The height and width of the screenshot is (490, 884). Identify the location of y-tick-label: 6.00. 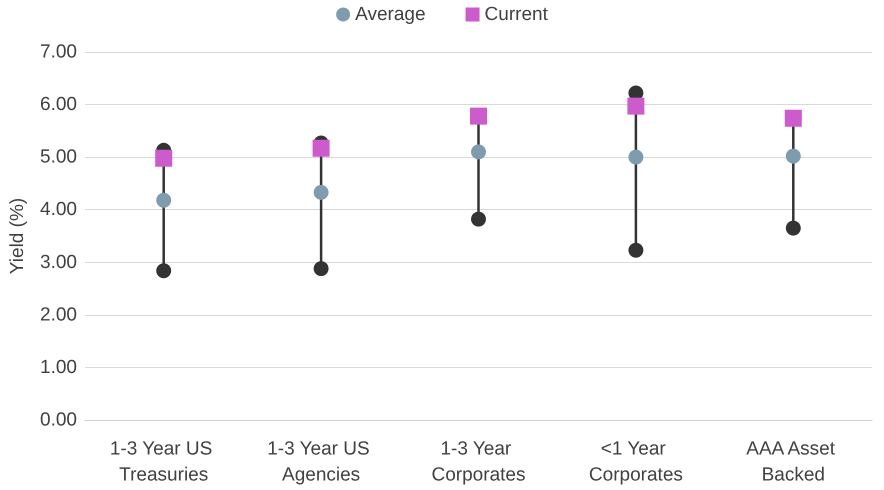
(58, 105).